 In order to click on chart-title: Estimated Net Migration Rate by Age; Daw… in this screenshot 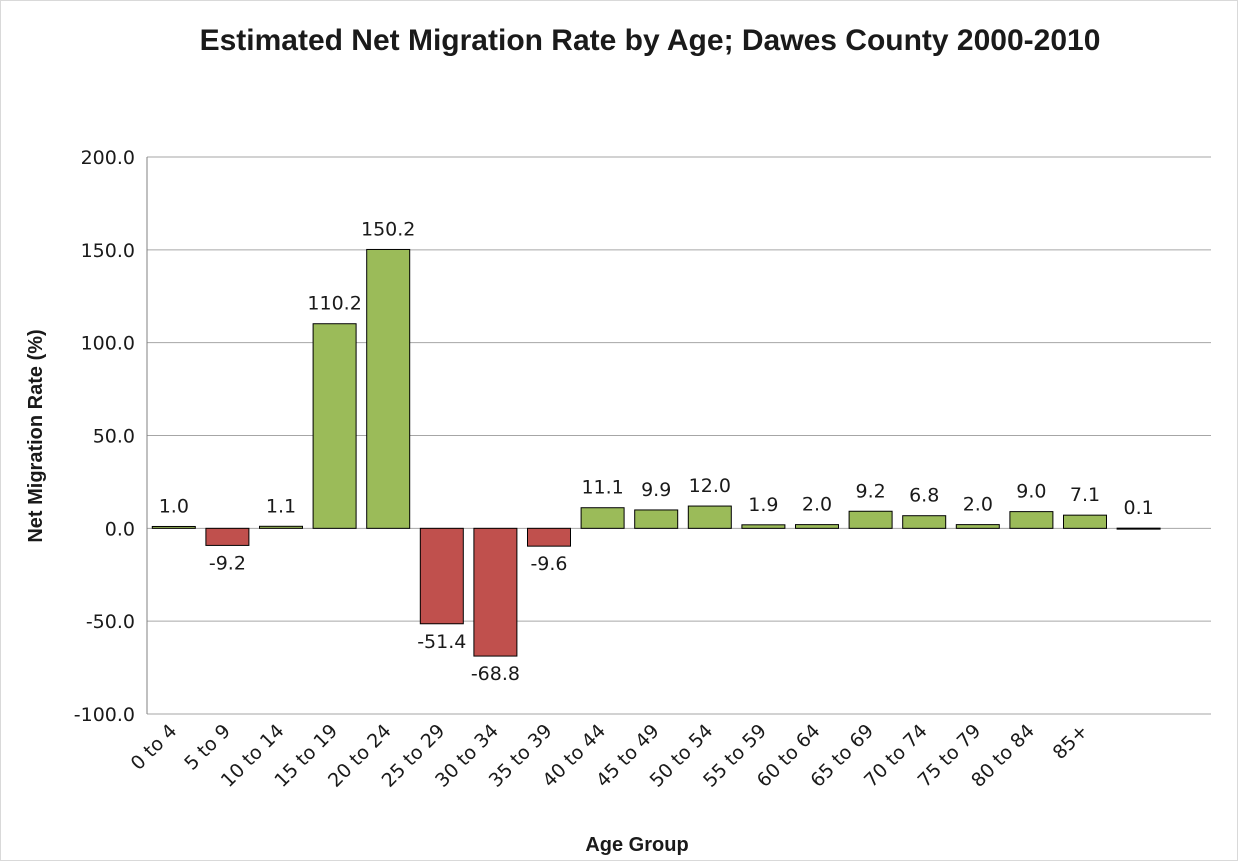, I will do `click(650, 40)`.